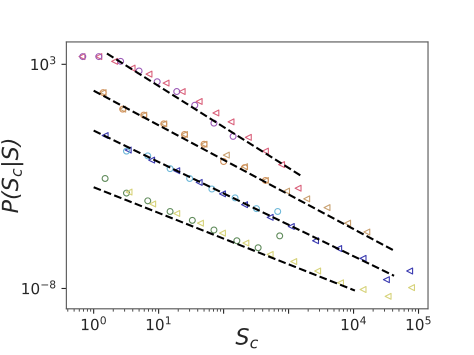  I want to click on x-tick-label: 10$^{4}$, so click(354, 323).